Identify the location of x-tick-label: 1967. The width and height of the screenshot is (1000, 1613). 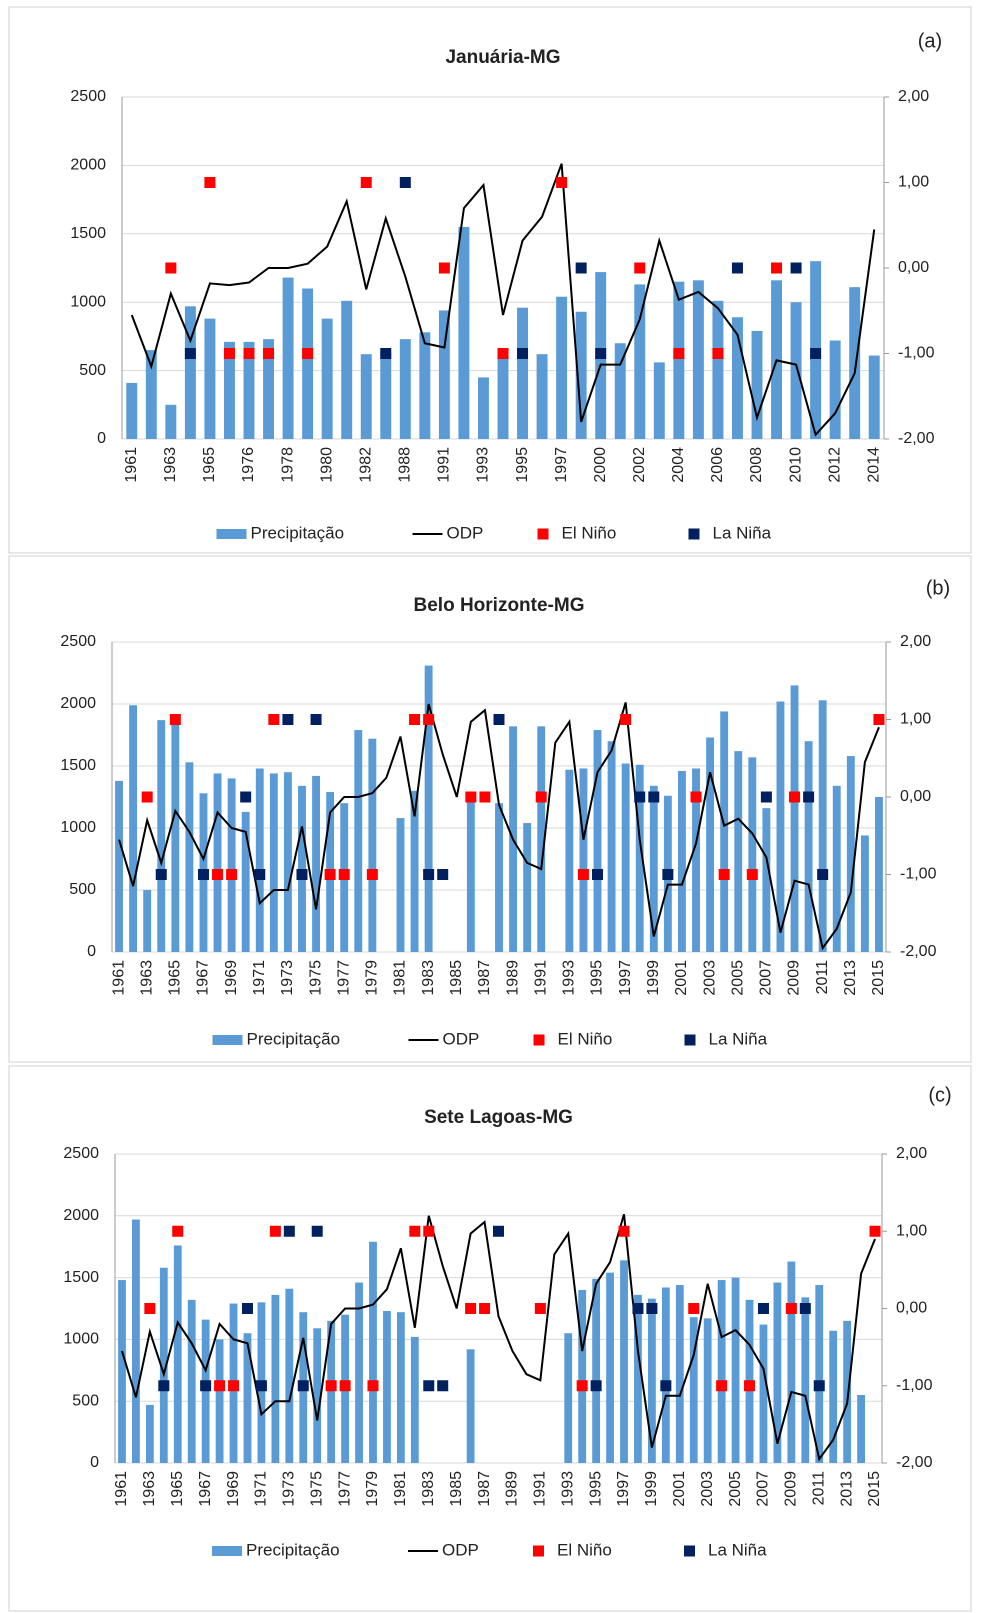
(205, 1489).